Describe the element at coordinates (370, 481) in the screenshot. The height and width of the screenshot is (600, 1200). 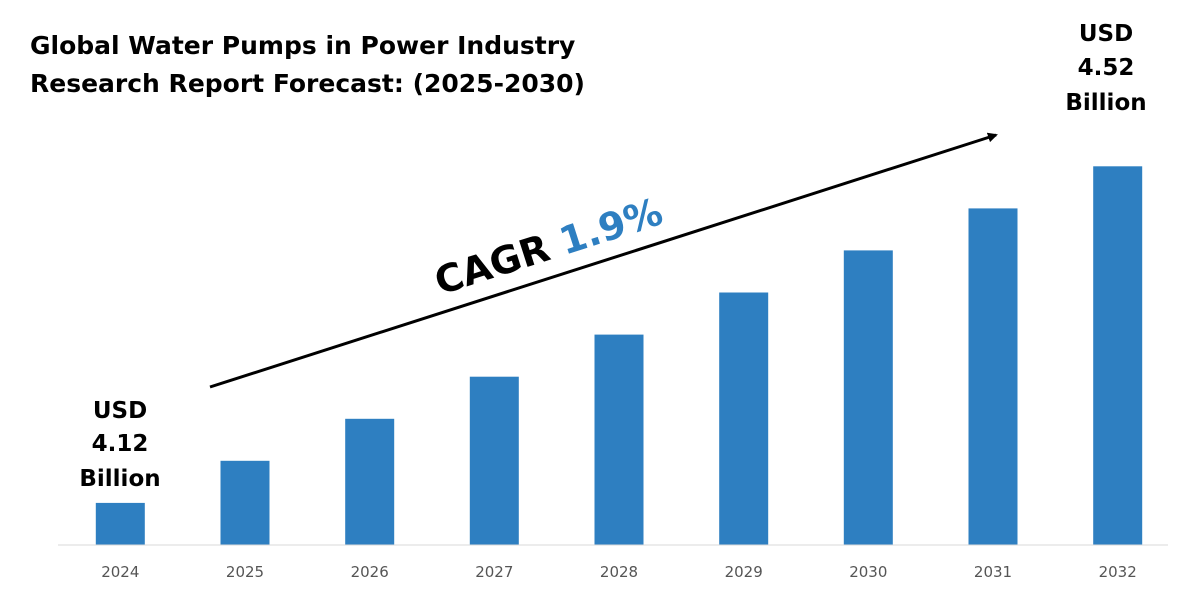
I see `bar-2026` at that location.